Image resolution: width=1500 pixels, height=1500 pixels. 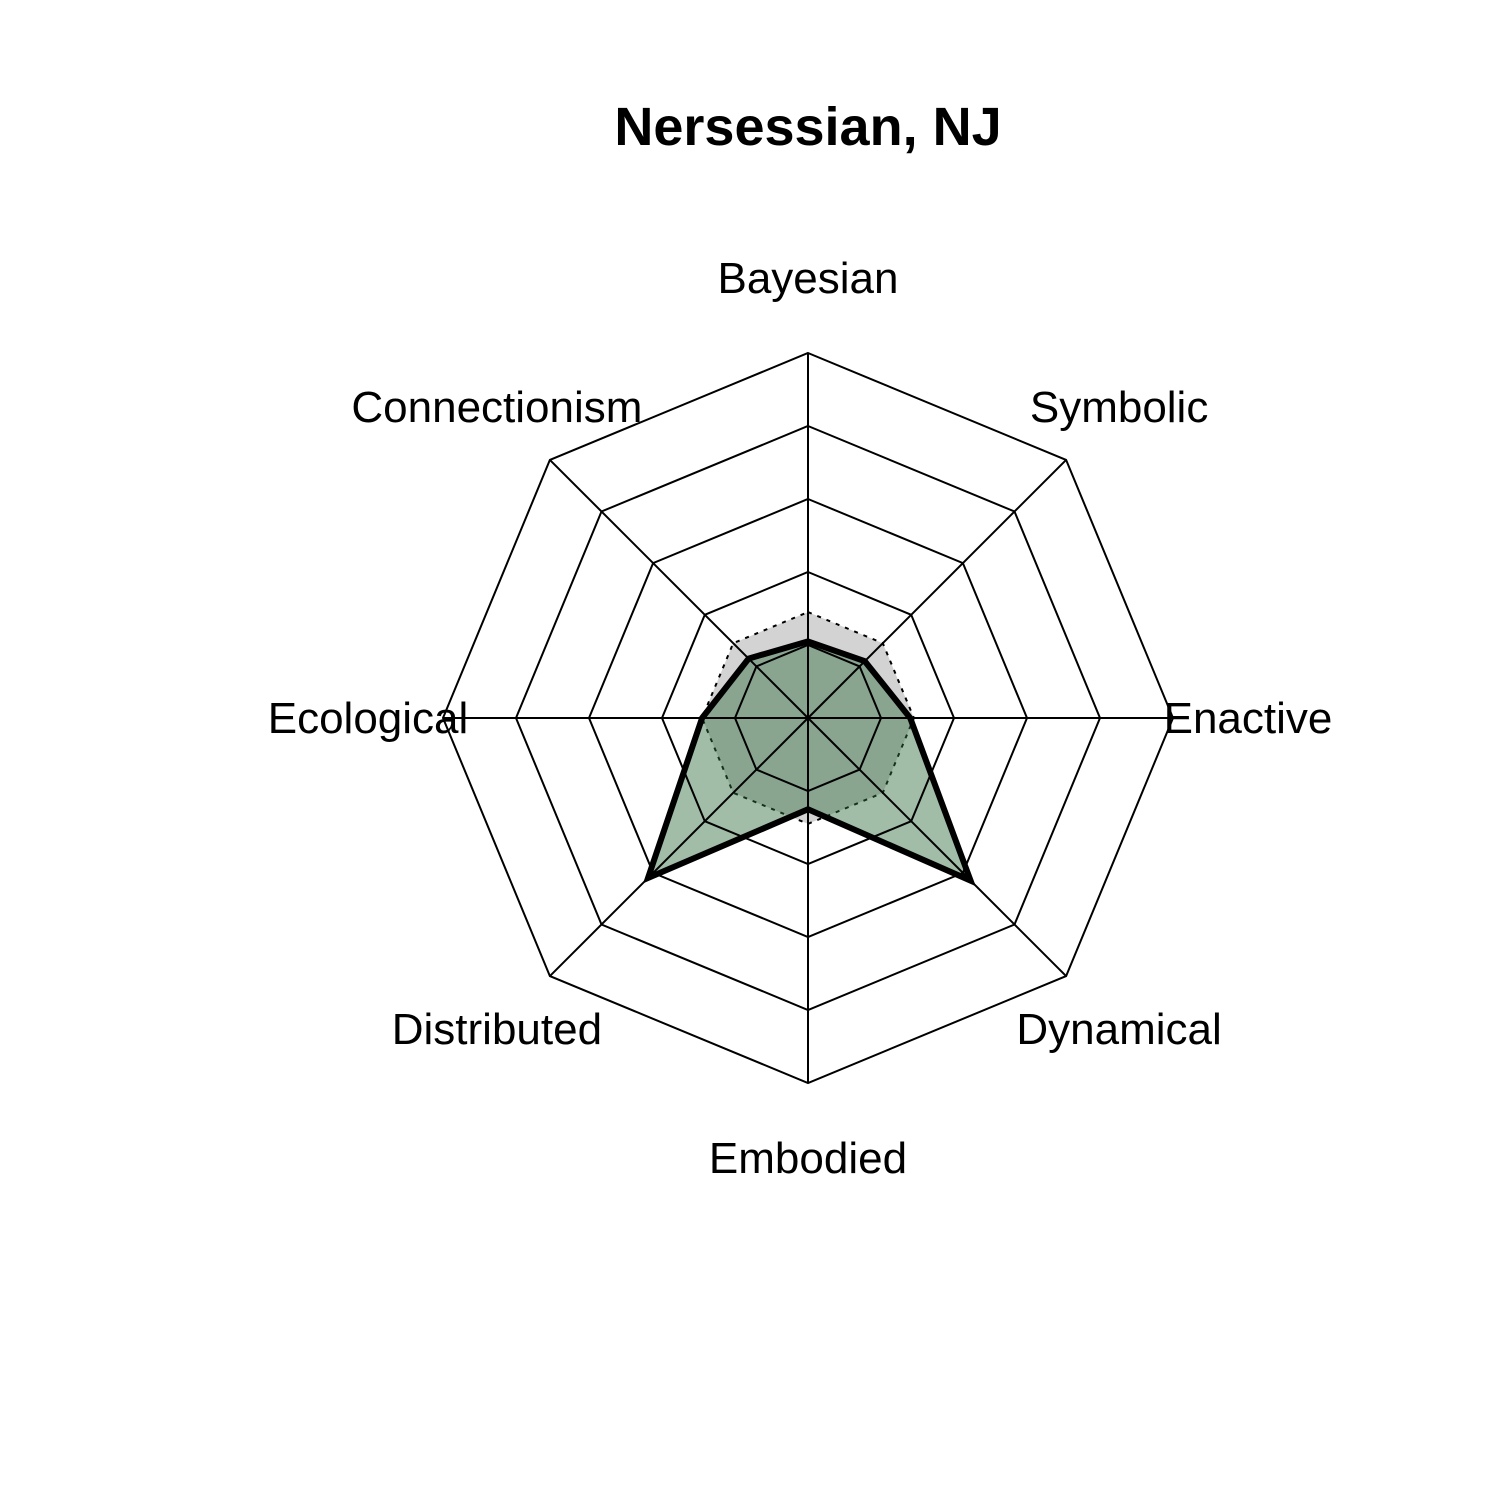 What do you see at coordinates (1119, 407) in the screenshot?
I see `axis-label-symbolic: Symbolic` at bounding box center [1119, 407].